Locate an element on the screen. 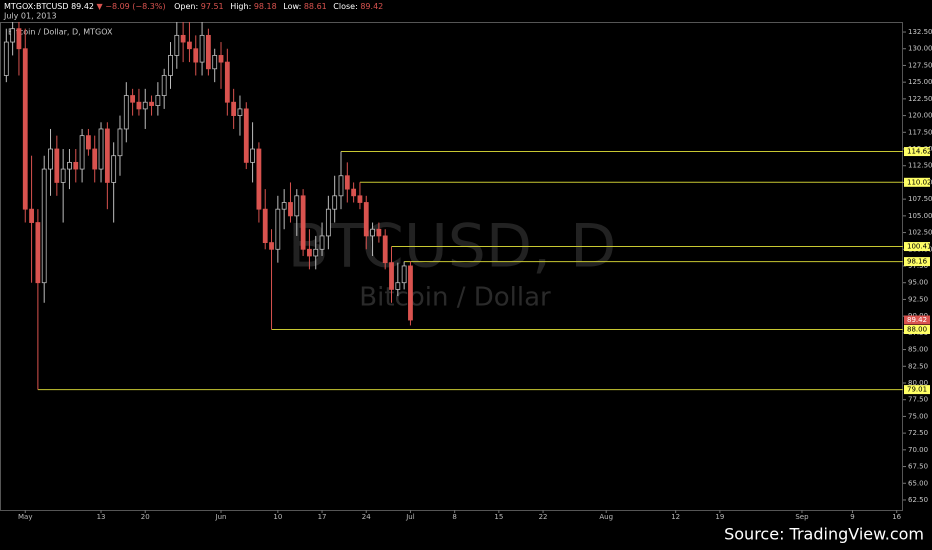 This screenshot has height=550, width=932. level-label: 100.41 is located at coordinates (919, 247).